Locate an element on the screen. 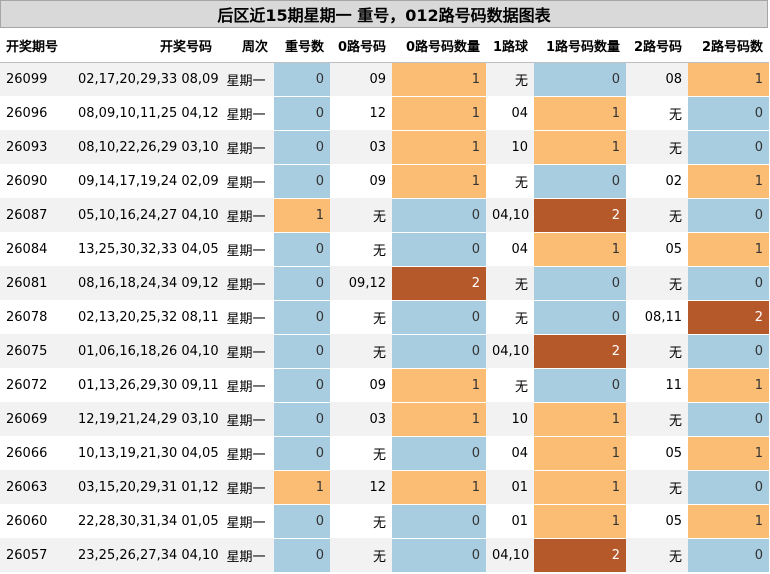  header-road0-numbers: 0路号码 is located at coordinates (361, 46).